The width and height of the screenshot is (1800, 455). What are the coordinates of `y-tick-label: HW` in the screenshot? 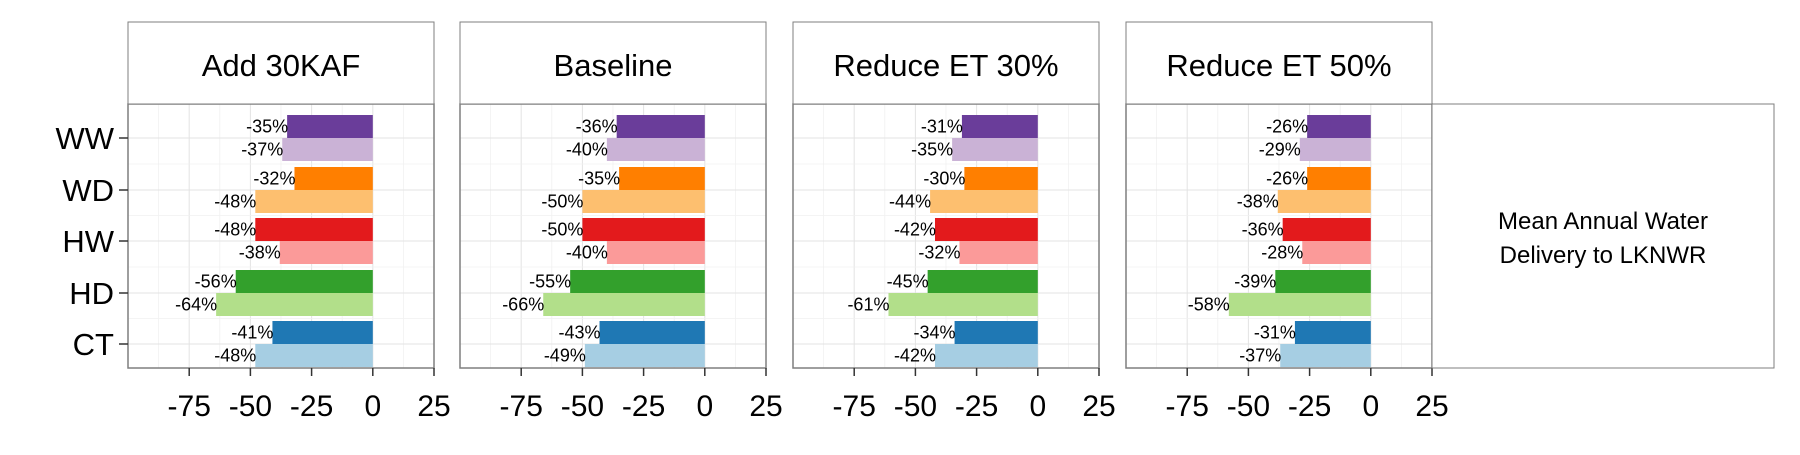 It's located at (88, 241).